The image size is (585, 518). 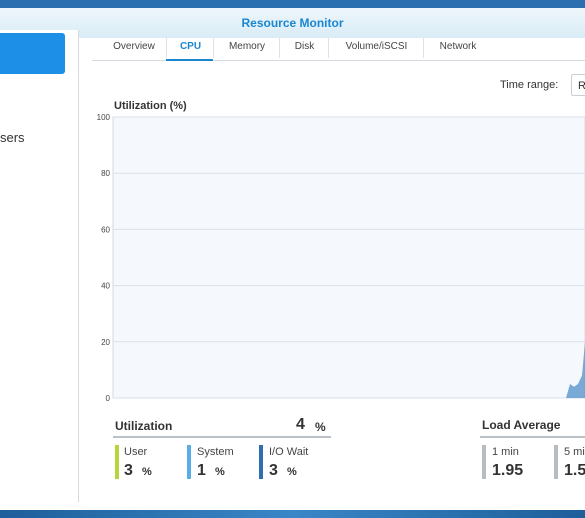 I want to click on utilization-title: Utilization, so click(x=144, y=426).